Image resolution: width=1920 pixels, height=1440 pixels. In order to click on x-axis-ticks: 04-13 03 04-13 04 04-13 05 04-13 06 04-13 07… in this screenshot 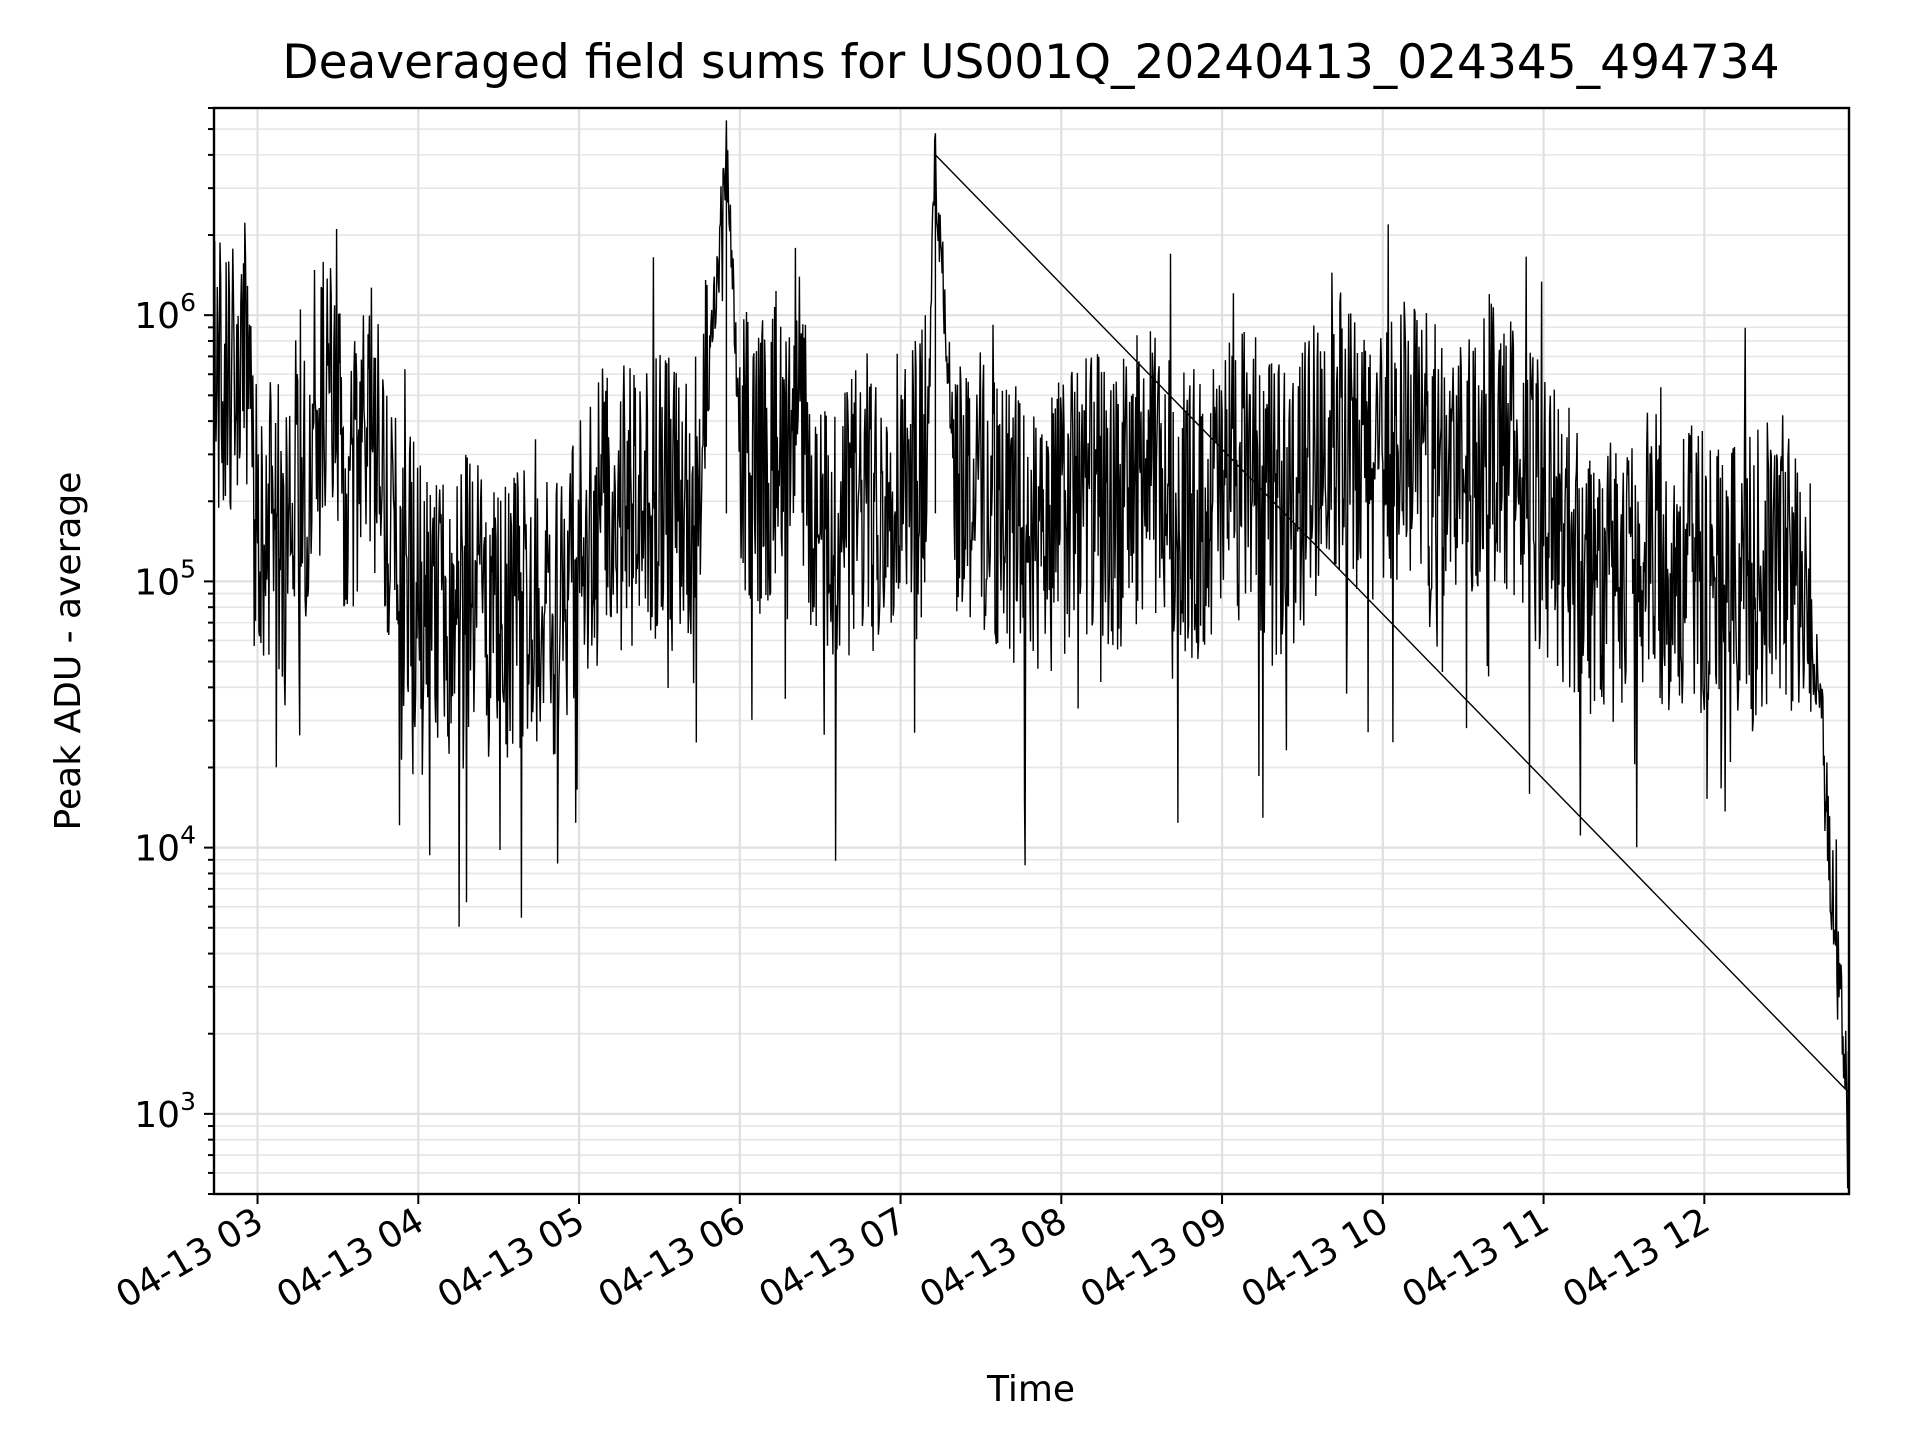, I will do `click(913, 1255)`.